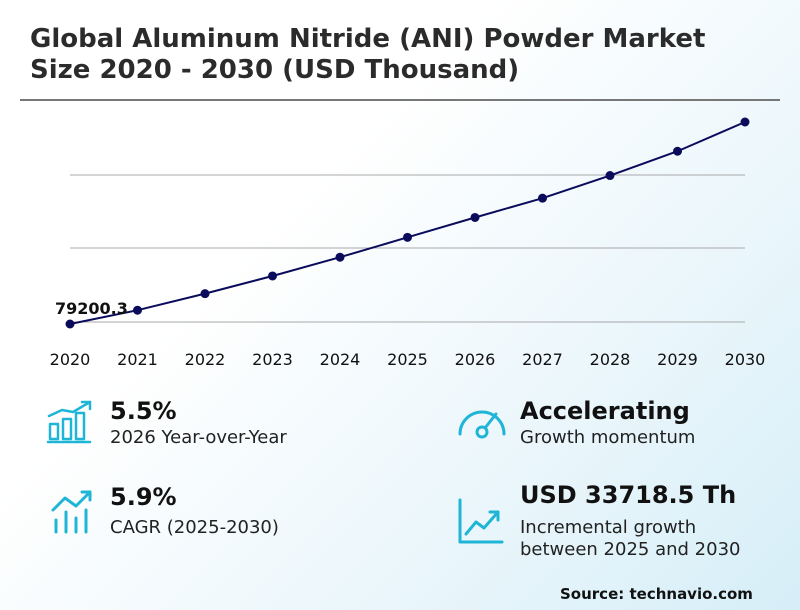 The width and height of the screenshot is (800, 610). Describe the element at coordinates (400, 100) in the screenshot. I see `title-divider` at that location.